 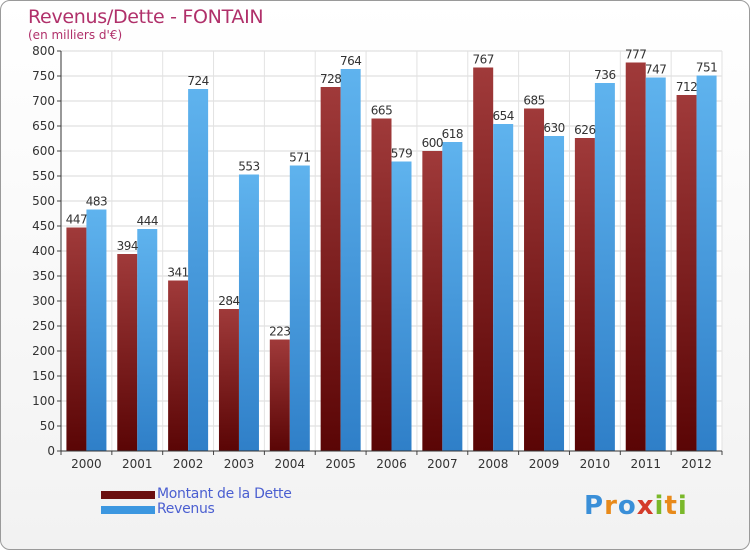 What do you see at coordinates (197, 81) in the screenshot?
I see `data-label-revenus: 724` at bounding box center [197, 81].